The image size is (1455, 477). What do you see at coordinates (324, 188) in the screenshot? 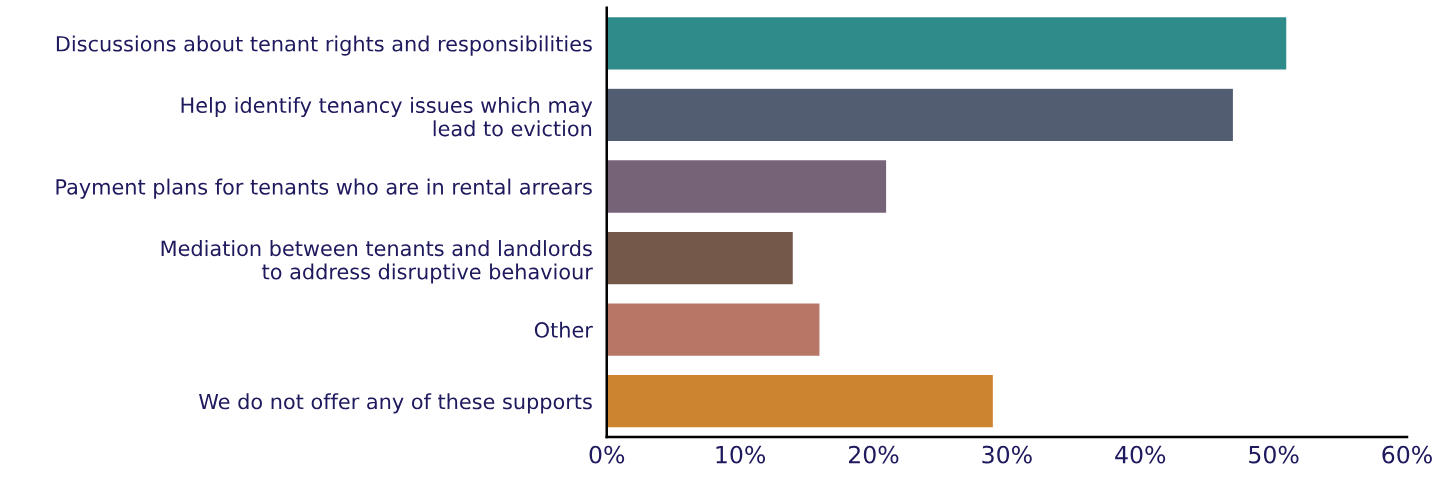
I see `y-tick-label: Payment plans for tenants who are in rental arrears` at bounding box center [324, 188].